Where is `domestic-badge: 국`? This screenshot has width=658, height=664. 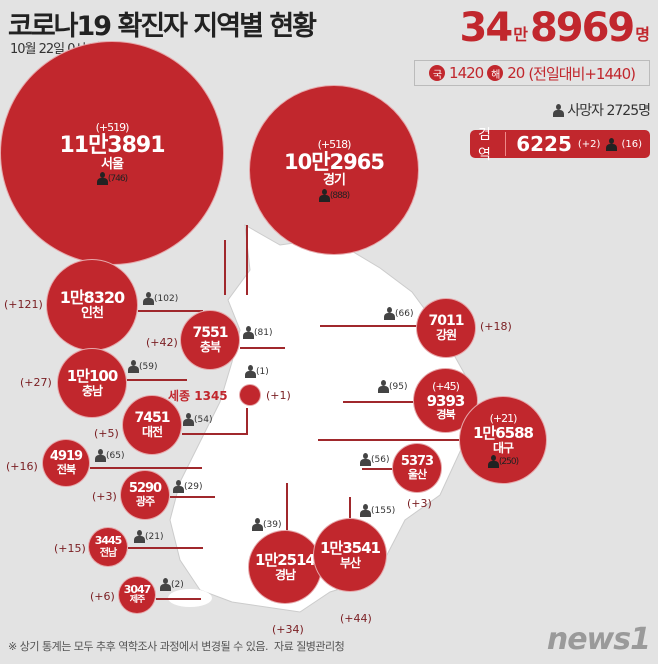 domestic-badge: 국 is located at coordinates (437, 73).